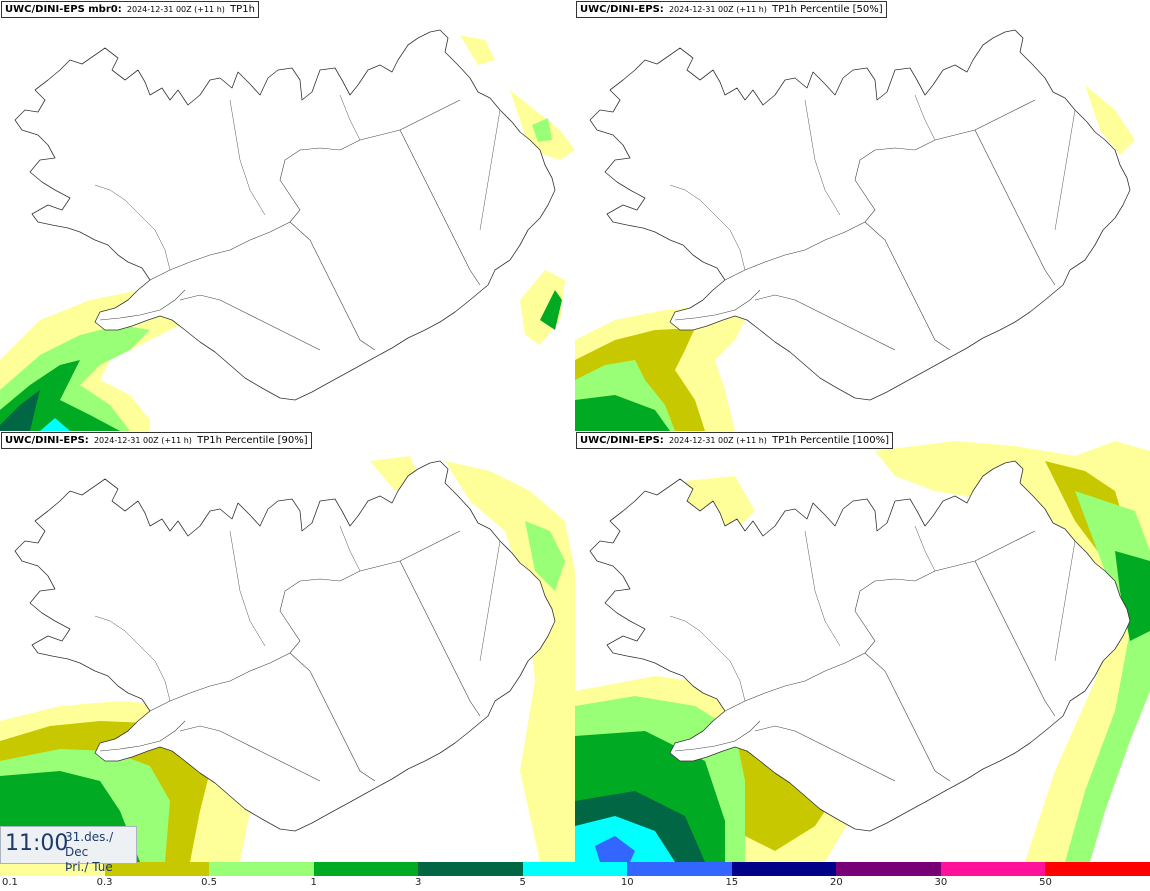  I want to click on legend-tick-label: 5, so click(522, 882).